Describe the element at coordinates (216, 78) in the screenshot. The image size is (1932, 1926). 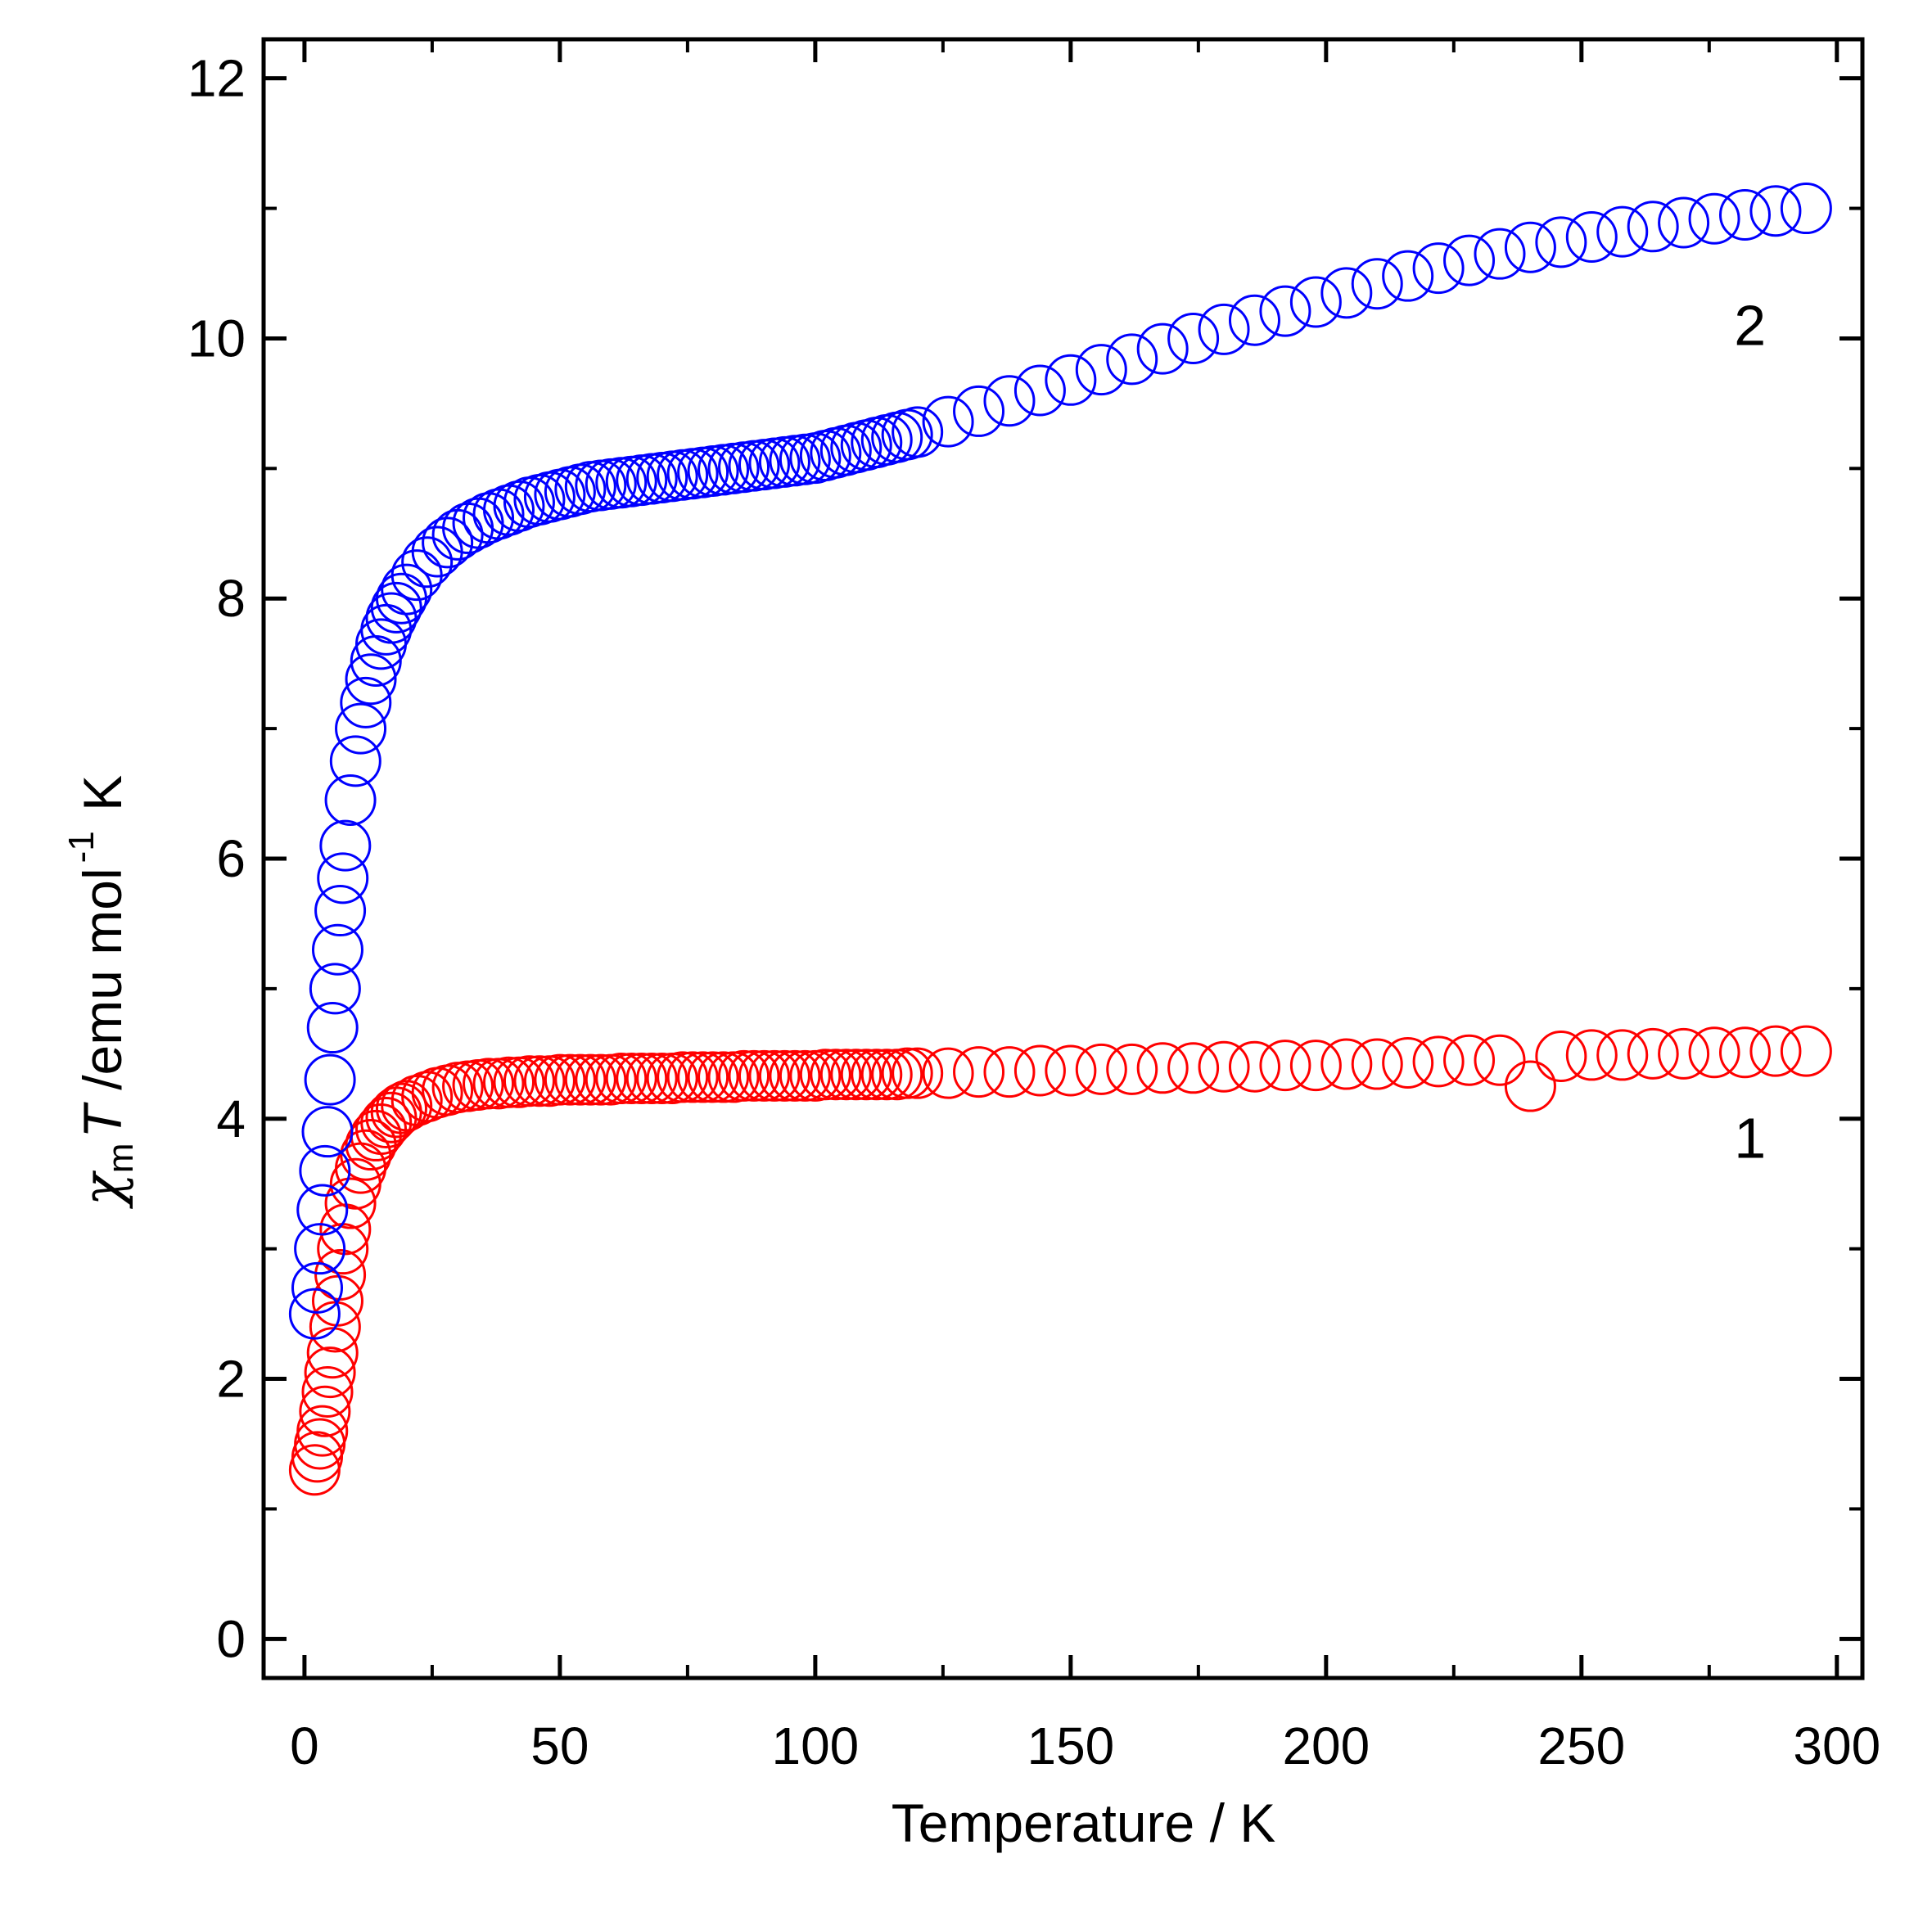
I see `y-tick-label: 12` at that location.